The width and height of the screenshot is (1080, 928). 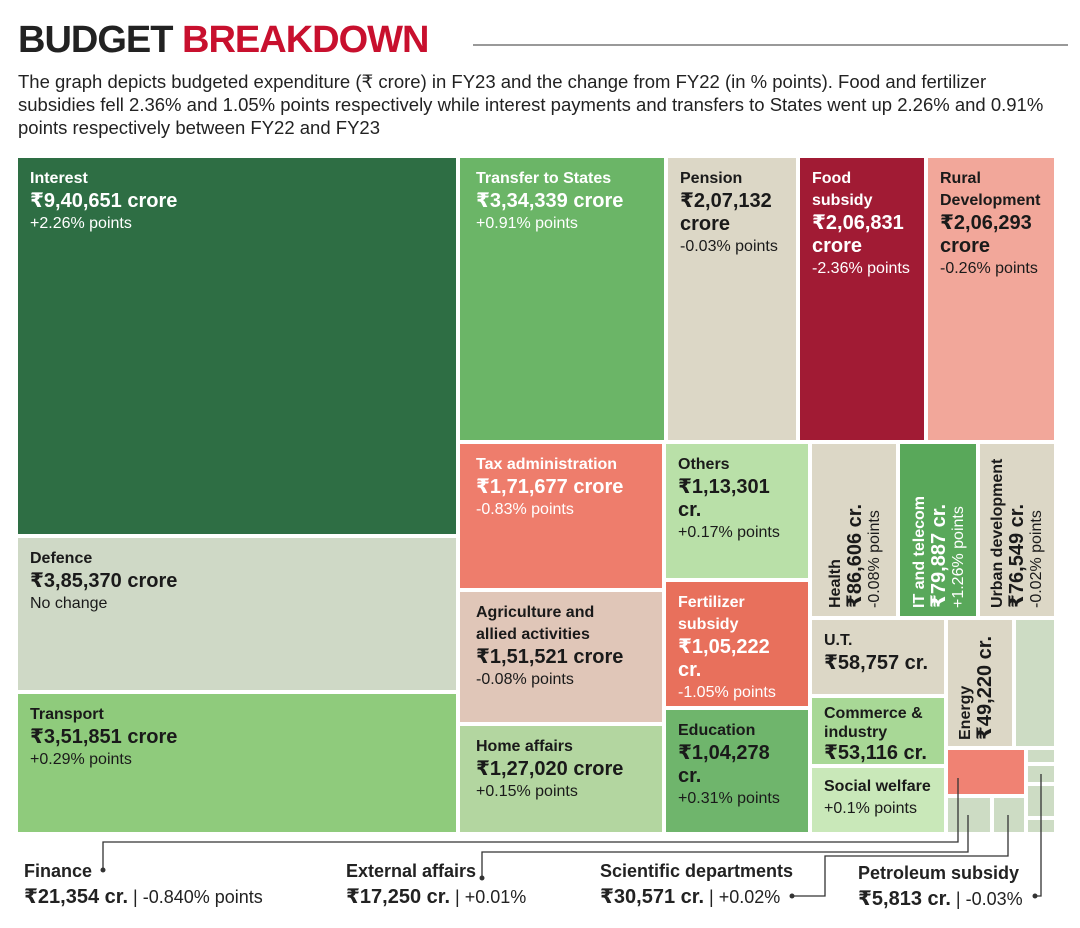 What do you see at coordinates (711, 613) in the screenshot?
I see `tile-label: Fertilizer subsidy` at bounding box center [711, 613].